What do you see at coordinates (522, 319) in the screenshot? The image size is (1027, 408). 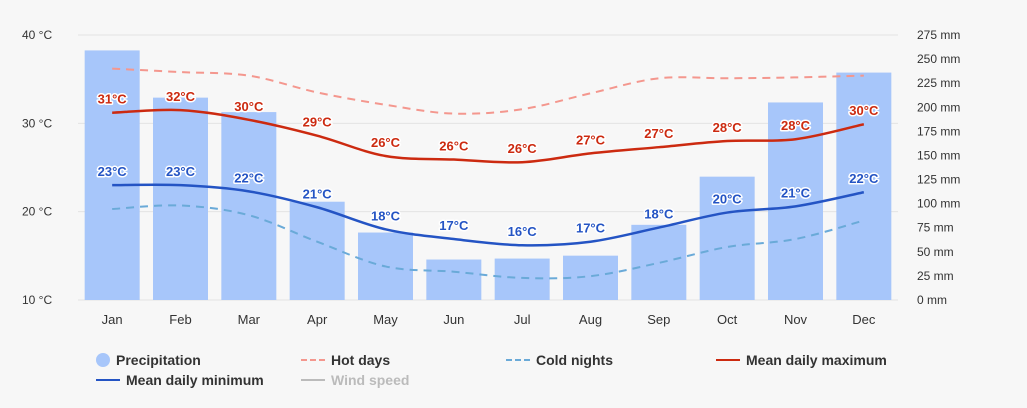 I see `x-tick-label: Jul` at bounding box center [522, 319].